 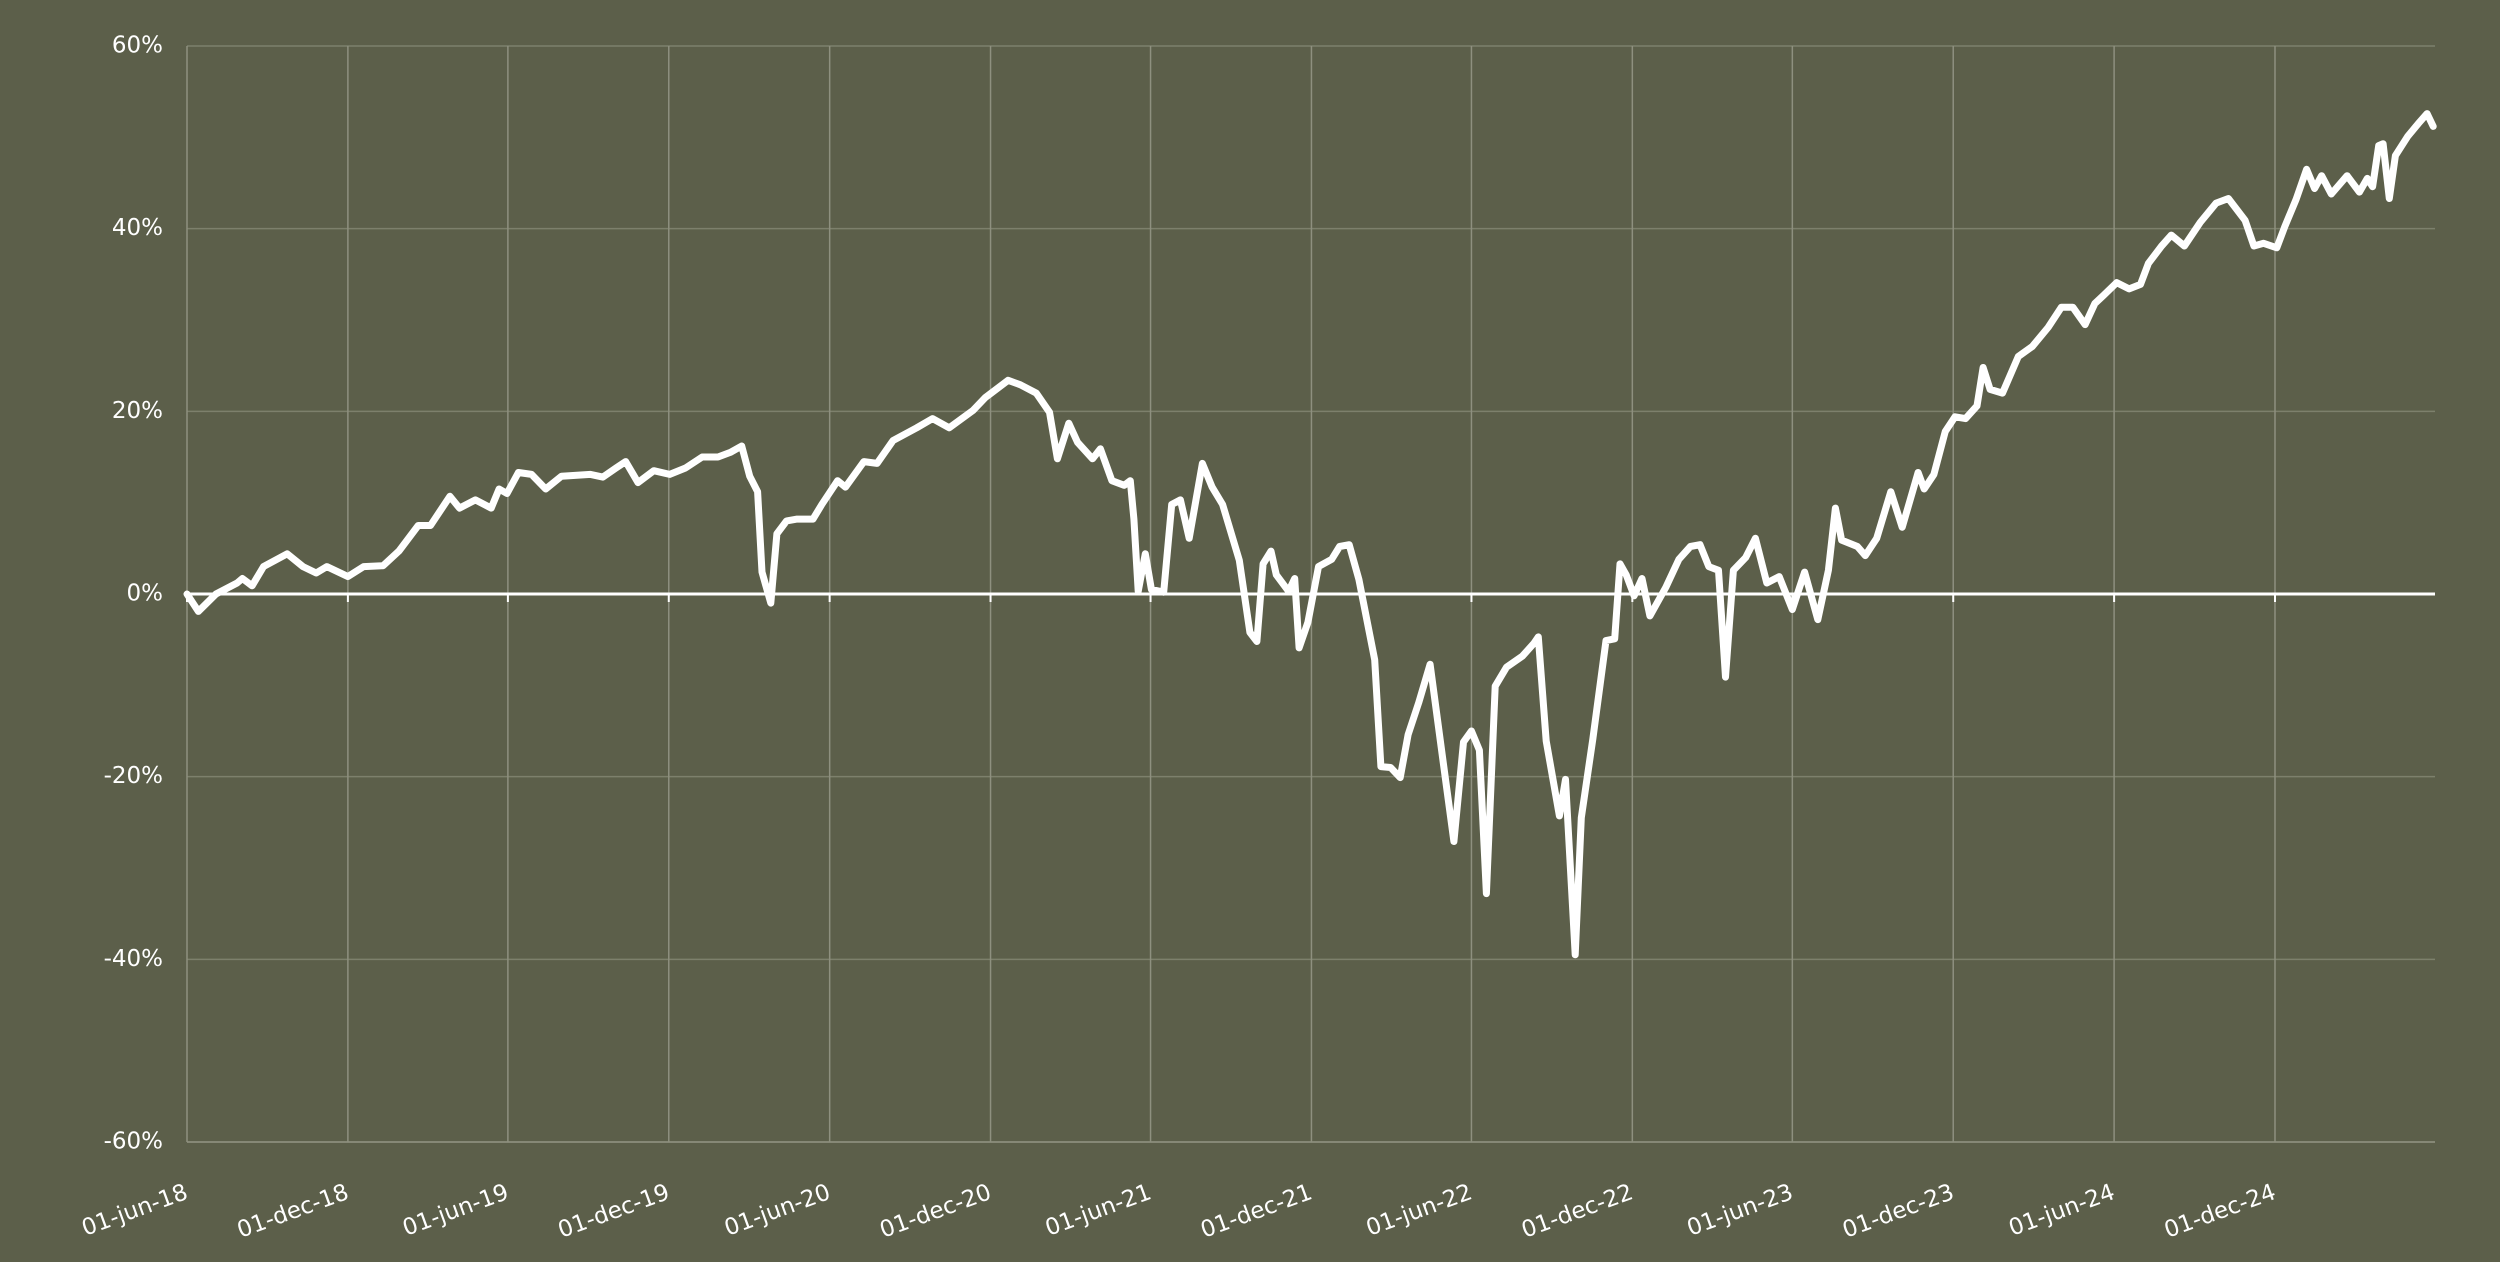 I want to click on y-tick-label: 60%, so click(x=137, y=46).